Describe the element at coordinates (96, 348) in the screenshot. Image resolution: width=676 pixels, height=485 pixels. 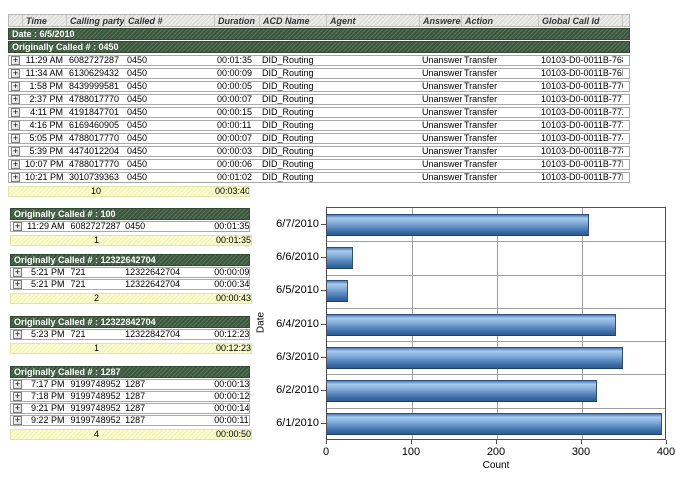
I see `summary-count: 1` at that location.